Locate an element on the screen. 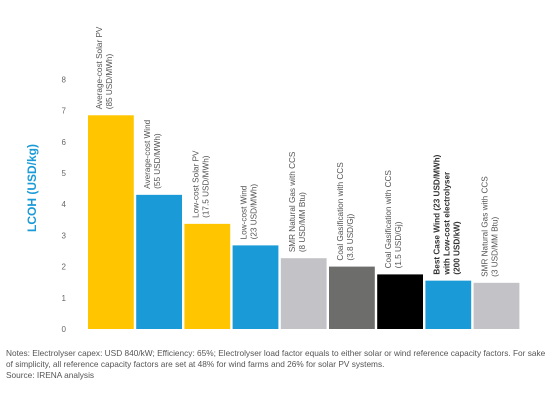  bar-category-label: SMR Natural Gas with CCS(8 USD/MM Btu) is located at coordinates (297, 201).